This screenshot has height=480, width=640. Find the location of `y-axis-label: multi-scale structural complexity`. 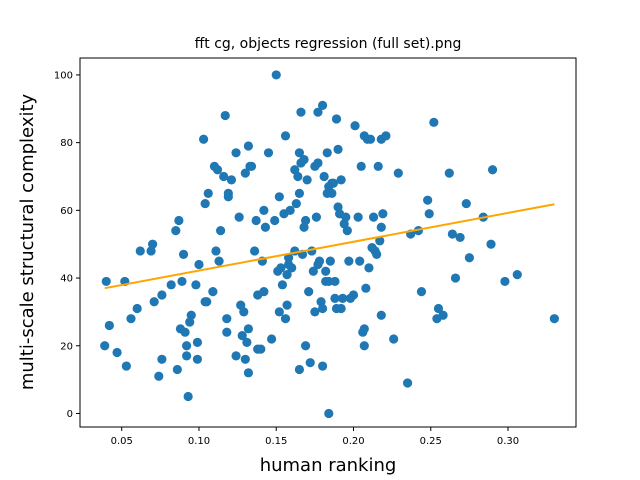

y-axis-label: multi-scale structural complexity is located at coordinates (27, 241).